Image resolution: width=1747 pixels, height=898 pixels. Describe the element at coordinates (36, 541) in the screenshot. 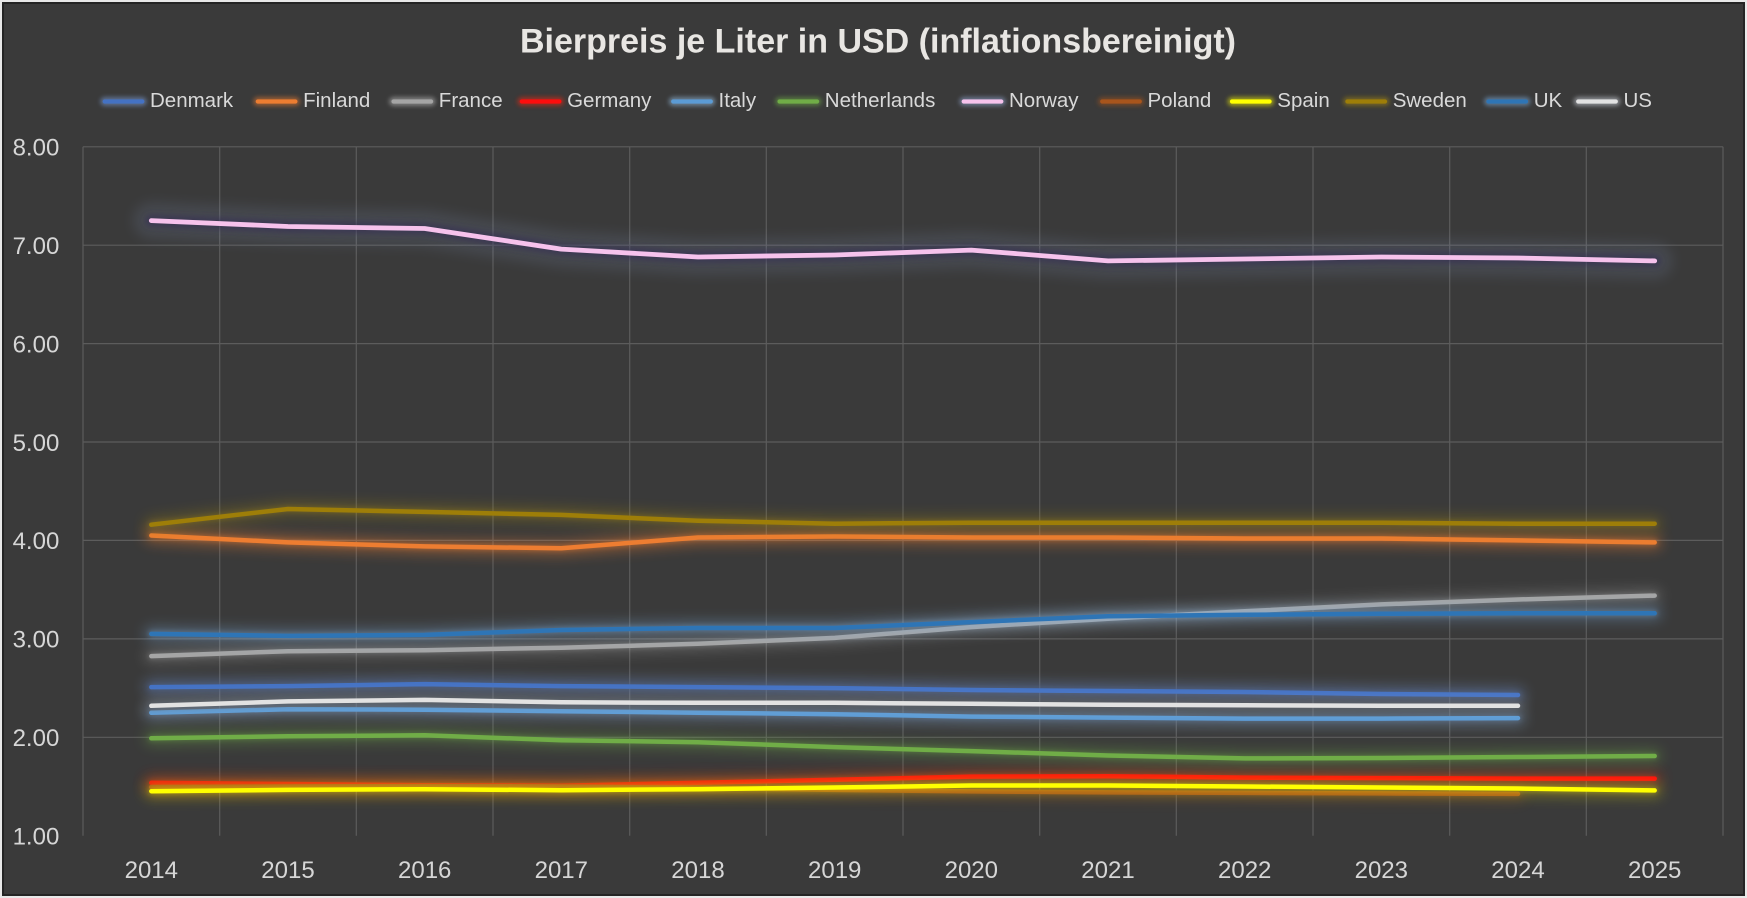

I see `svg-text: 4.00` at that location.